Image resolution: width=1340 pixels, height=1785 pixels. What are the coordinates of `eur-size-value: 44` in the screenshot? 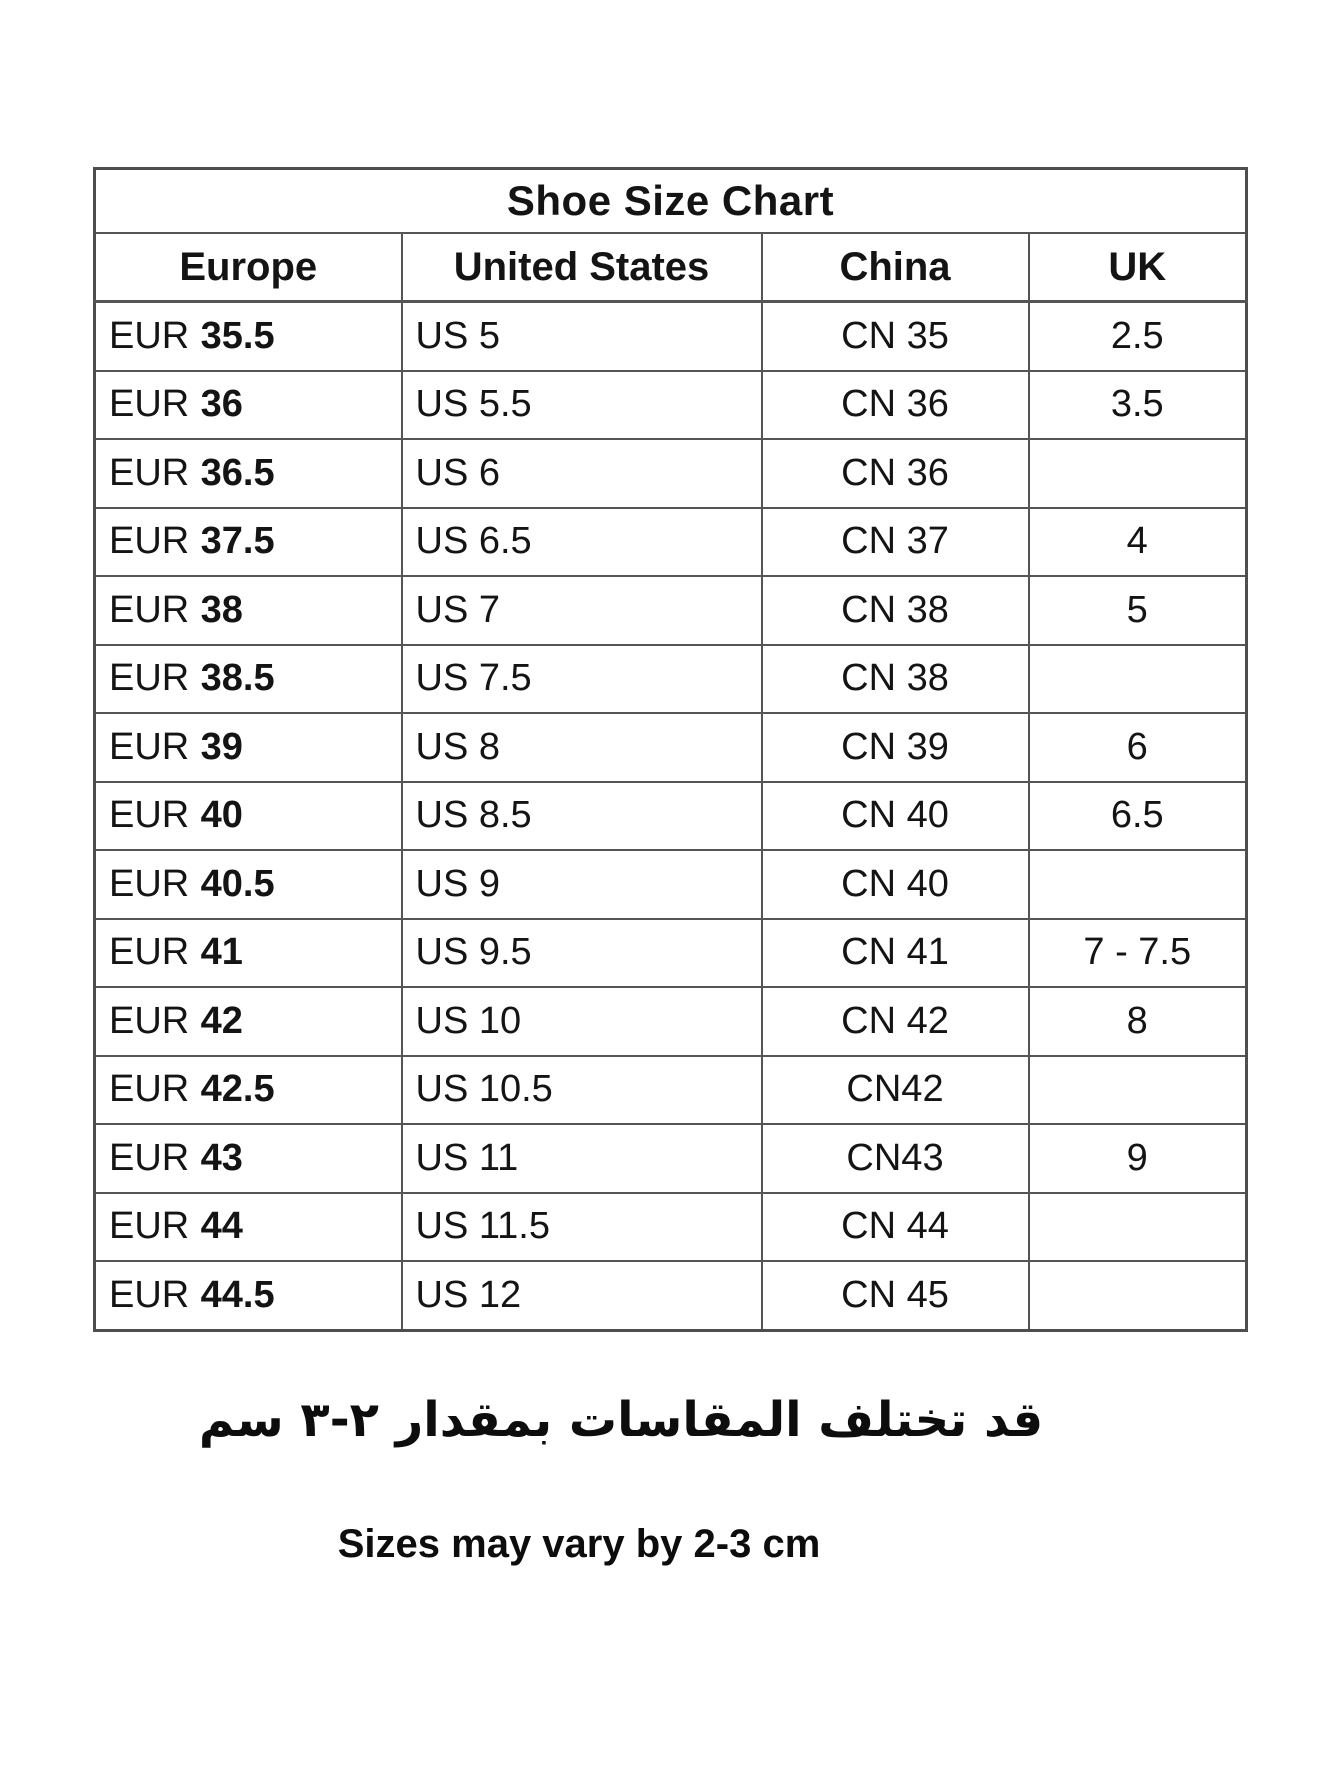 It's located at (221, 1226).